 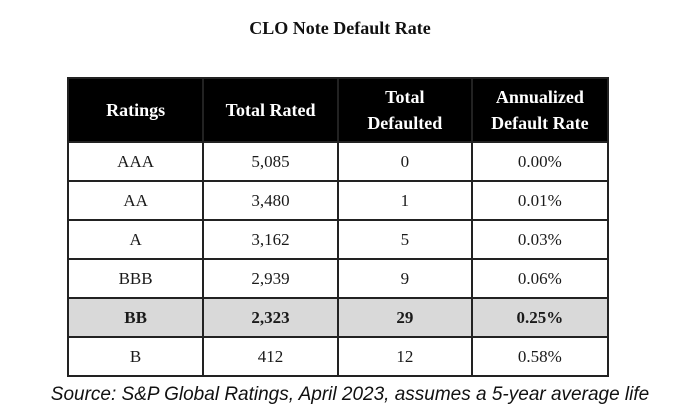 I want to click on cell-total-defaulted: 12, so click(x=404, y=356).